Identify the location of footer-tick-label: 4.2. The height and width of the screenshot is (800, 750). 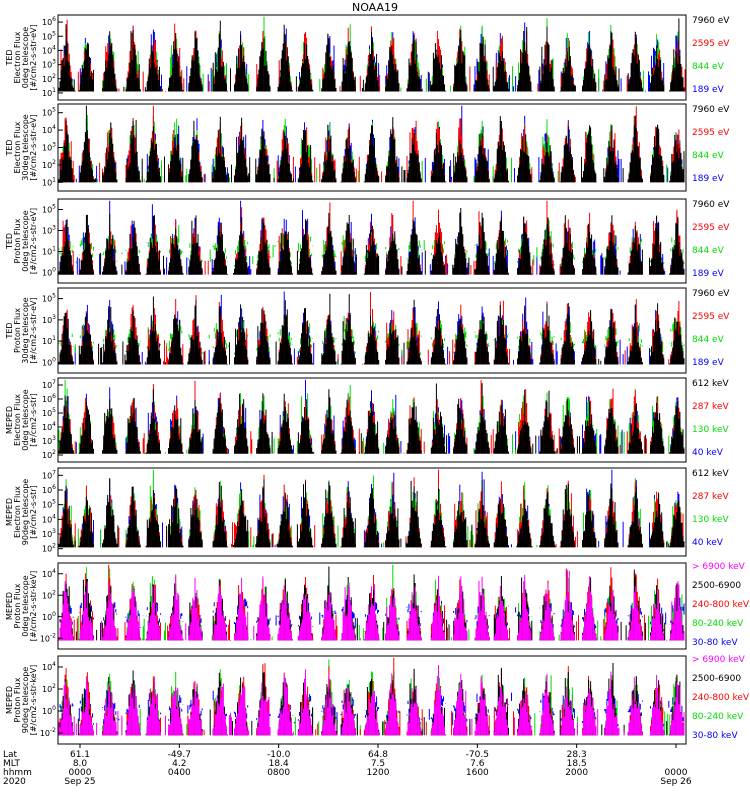
(179, 764).